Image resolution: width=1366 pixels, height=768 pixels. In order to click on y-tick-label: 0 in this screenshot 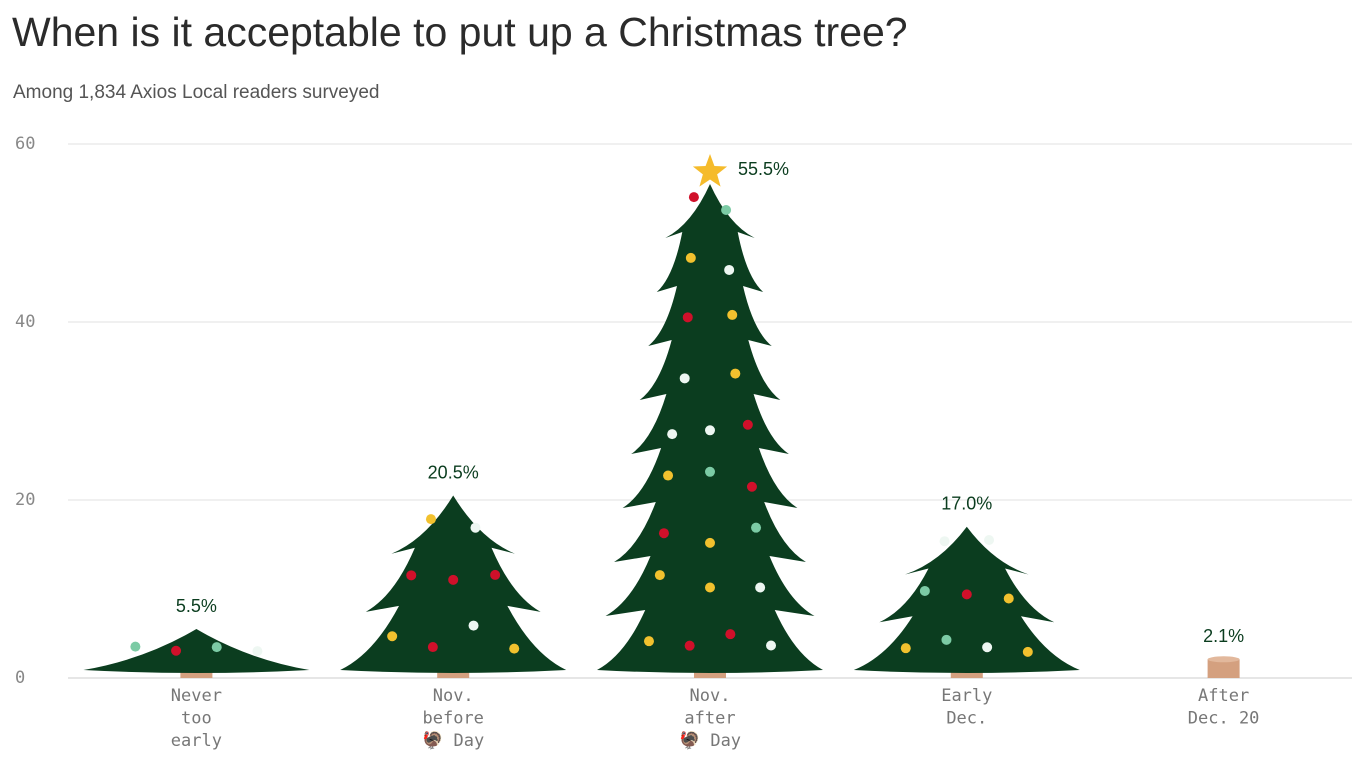, I will do `click(20, 678)`.